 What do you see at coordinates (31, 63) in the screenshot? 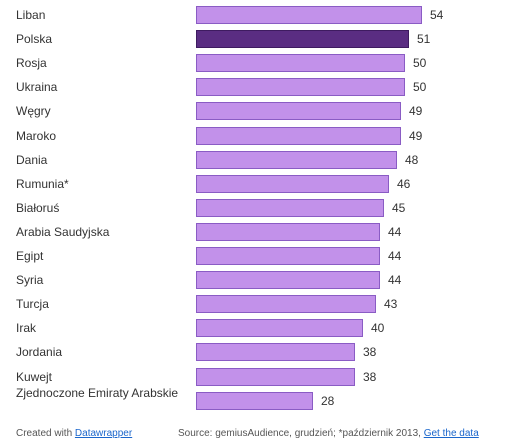
I see `category-label: Rosja` at bounding box center [31, 63].